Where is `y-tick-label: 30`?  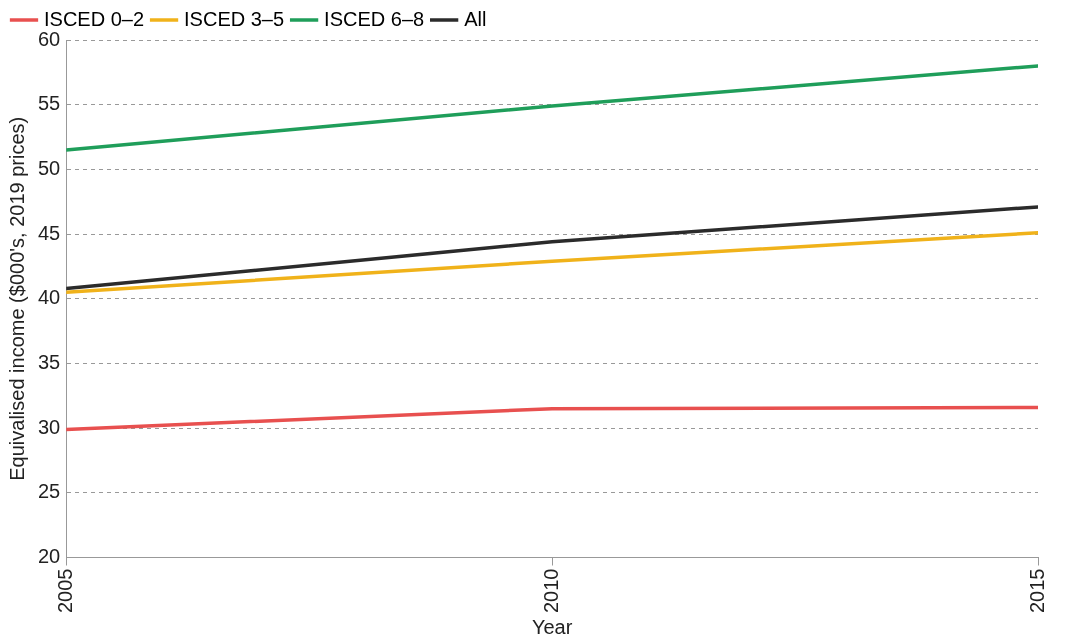
y-tick-label: 30 is located at coordinates (49, 426).